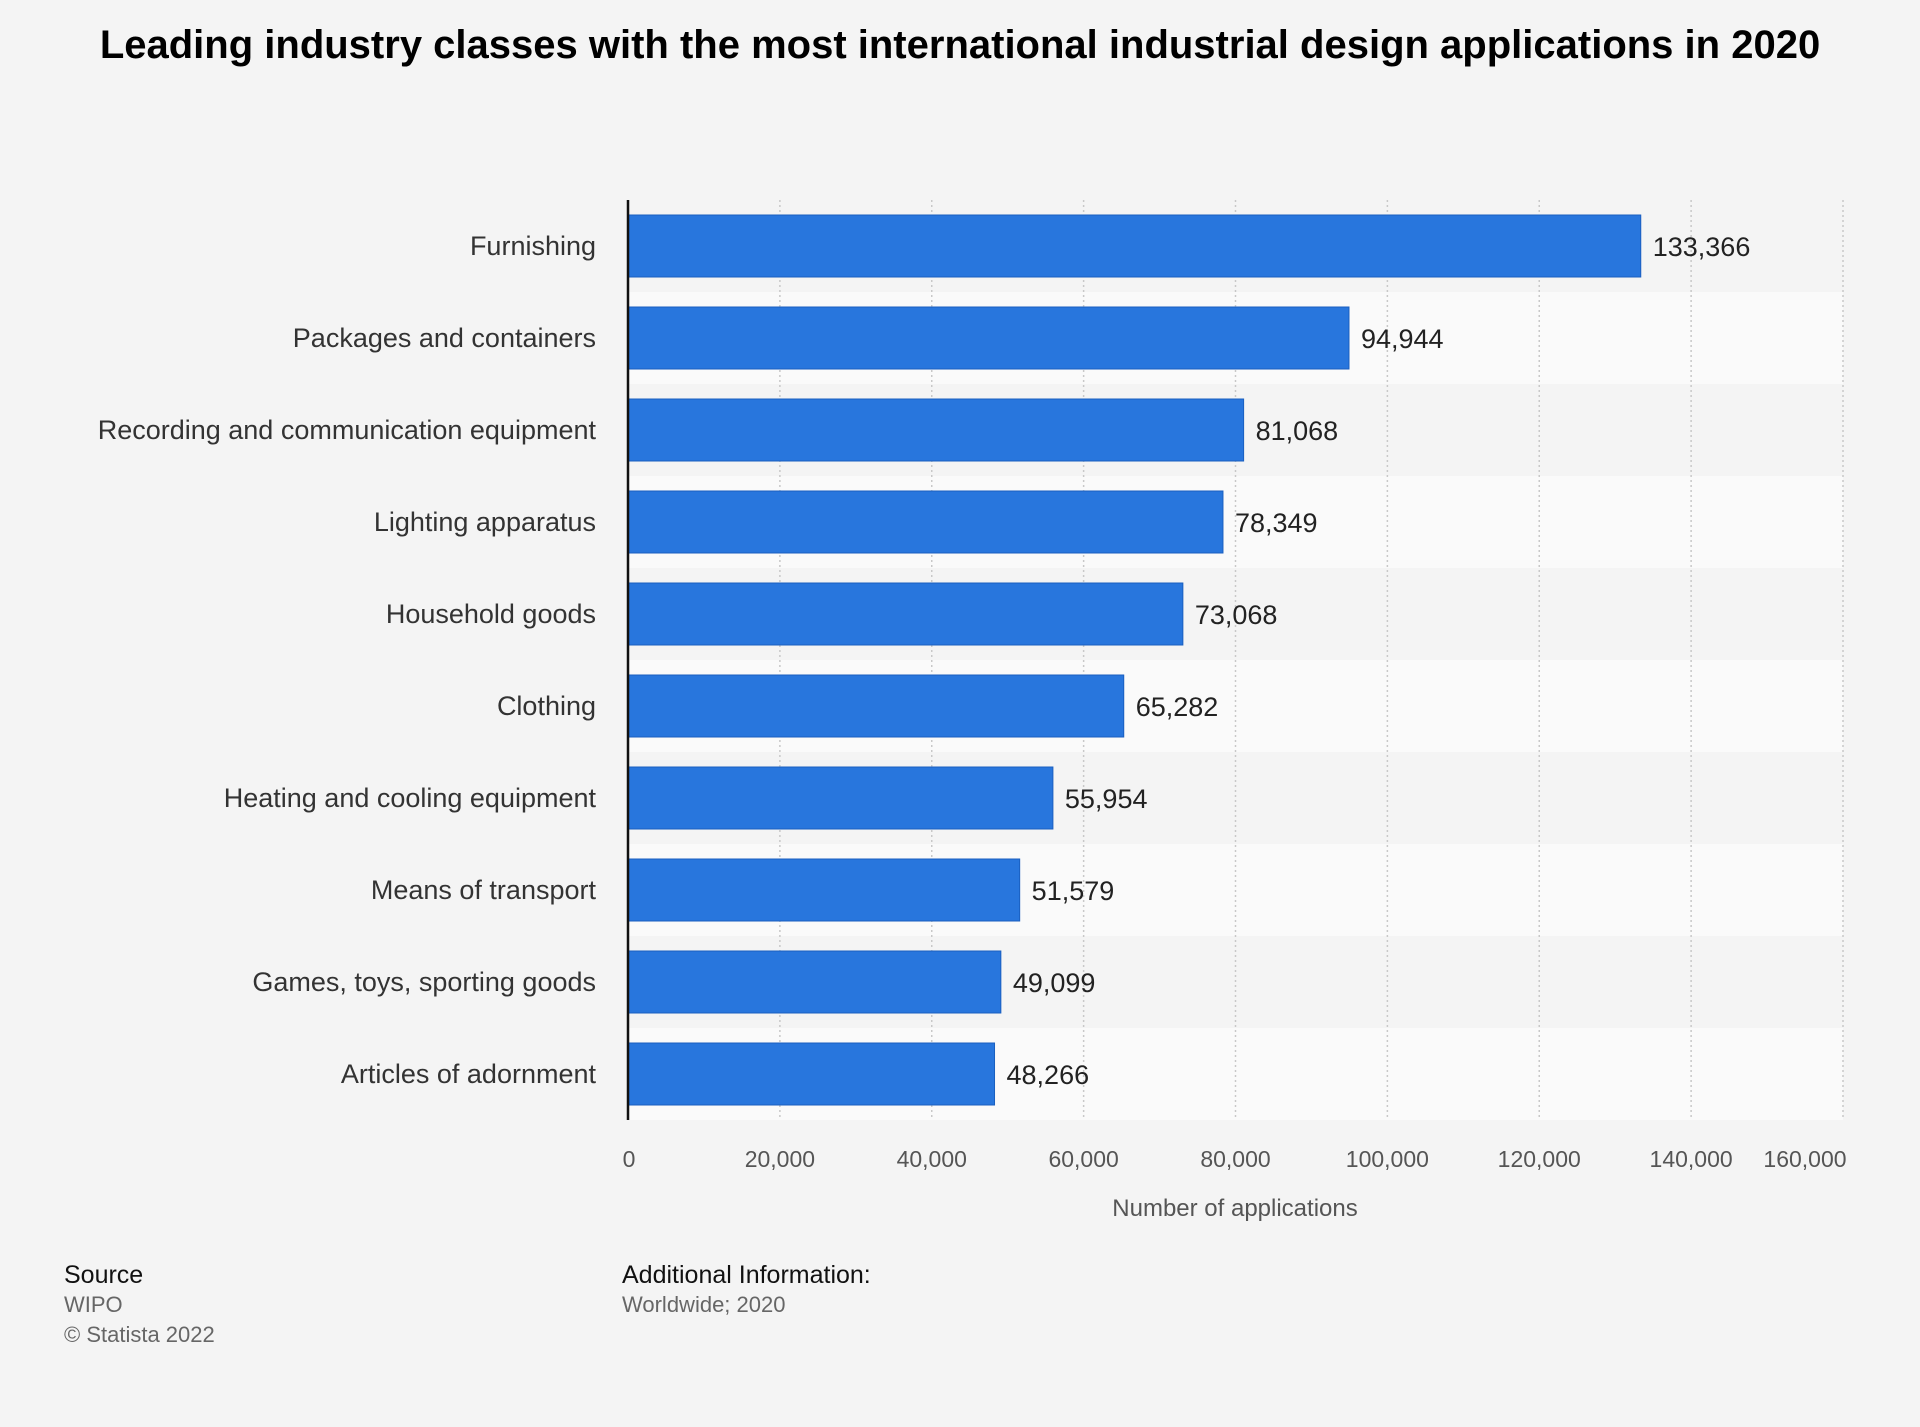  What do you see at coordinates (746, 1275) in the screenshot?
I see `additional-info-heading: Additional Information:` at bounding box center [746, 1275].